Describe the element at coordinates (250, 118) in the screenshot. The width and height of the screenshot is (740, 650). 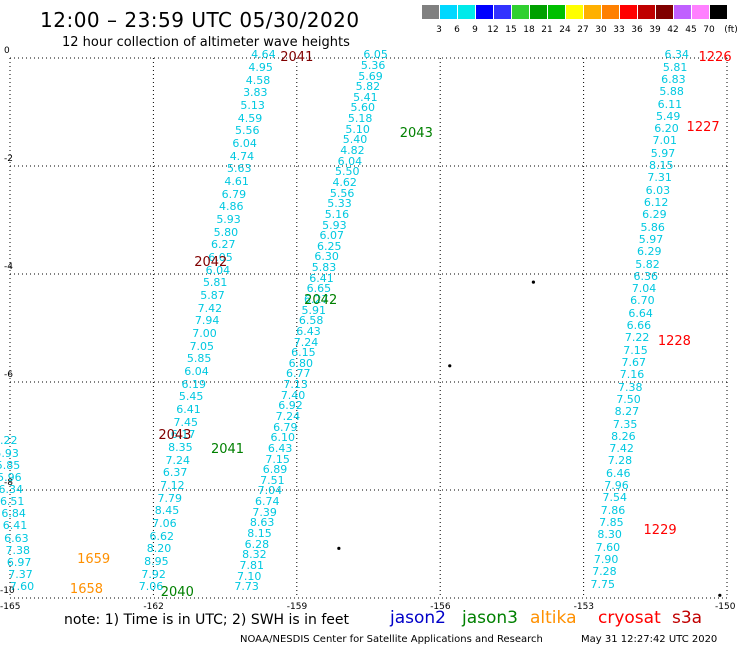
I see `wave-height-value: 4.59` at that location.